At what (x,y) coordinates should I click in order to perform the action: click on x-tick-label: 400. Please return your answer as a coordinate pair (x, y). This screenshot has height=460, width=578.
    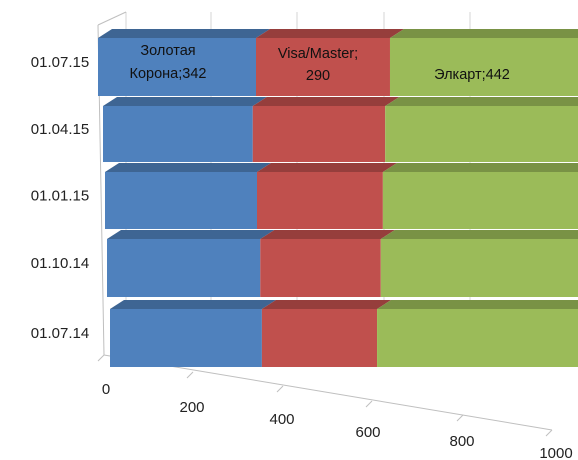
    Looking at the image, I should click on (281, 419).